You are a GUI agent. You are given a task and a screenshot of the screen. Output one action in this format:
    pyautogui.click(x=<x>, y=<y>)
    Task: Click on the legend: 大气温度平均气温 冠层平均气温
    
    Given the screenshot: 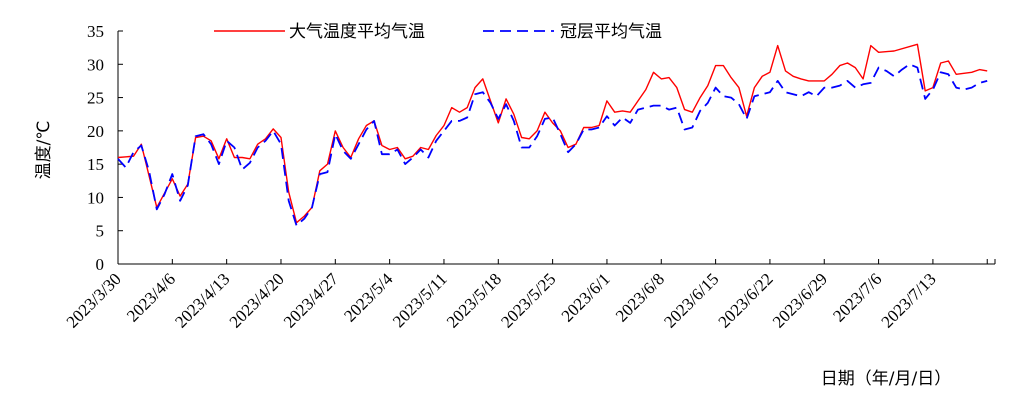 What is the action you would take?
    pyautogui.click(x=438, y=32)
    